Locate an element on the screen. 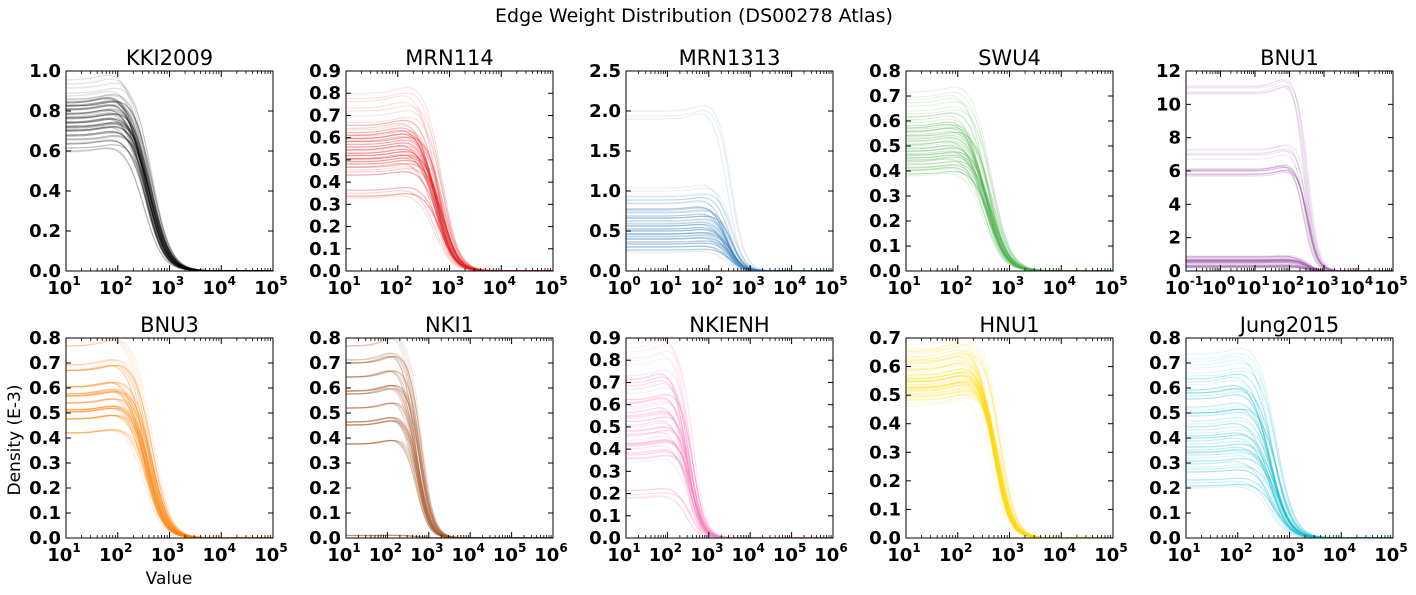 The width and height of the screenshot is (1416, 595). y-tick-label: 0.2 is located at coordinates (325, 488).